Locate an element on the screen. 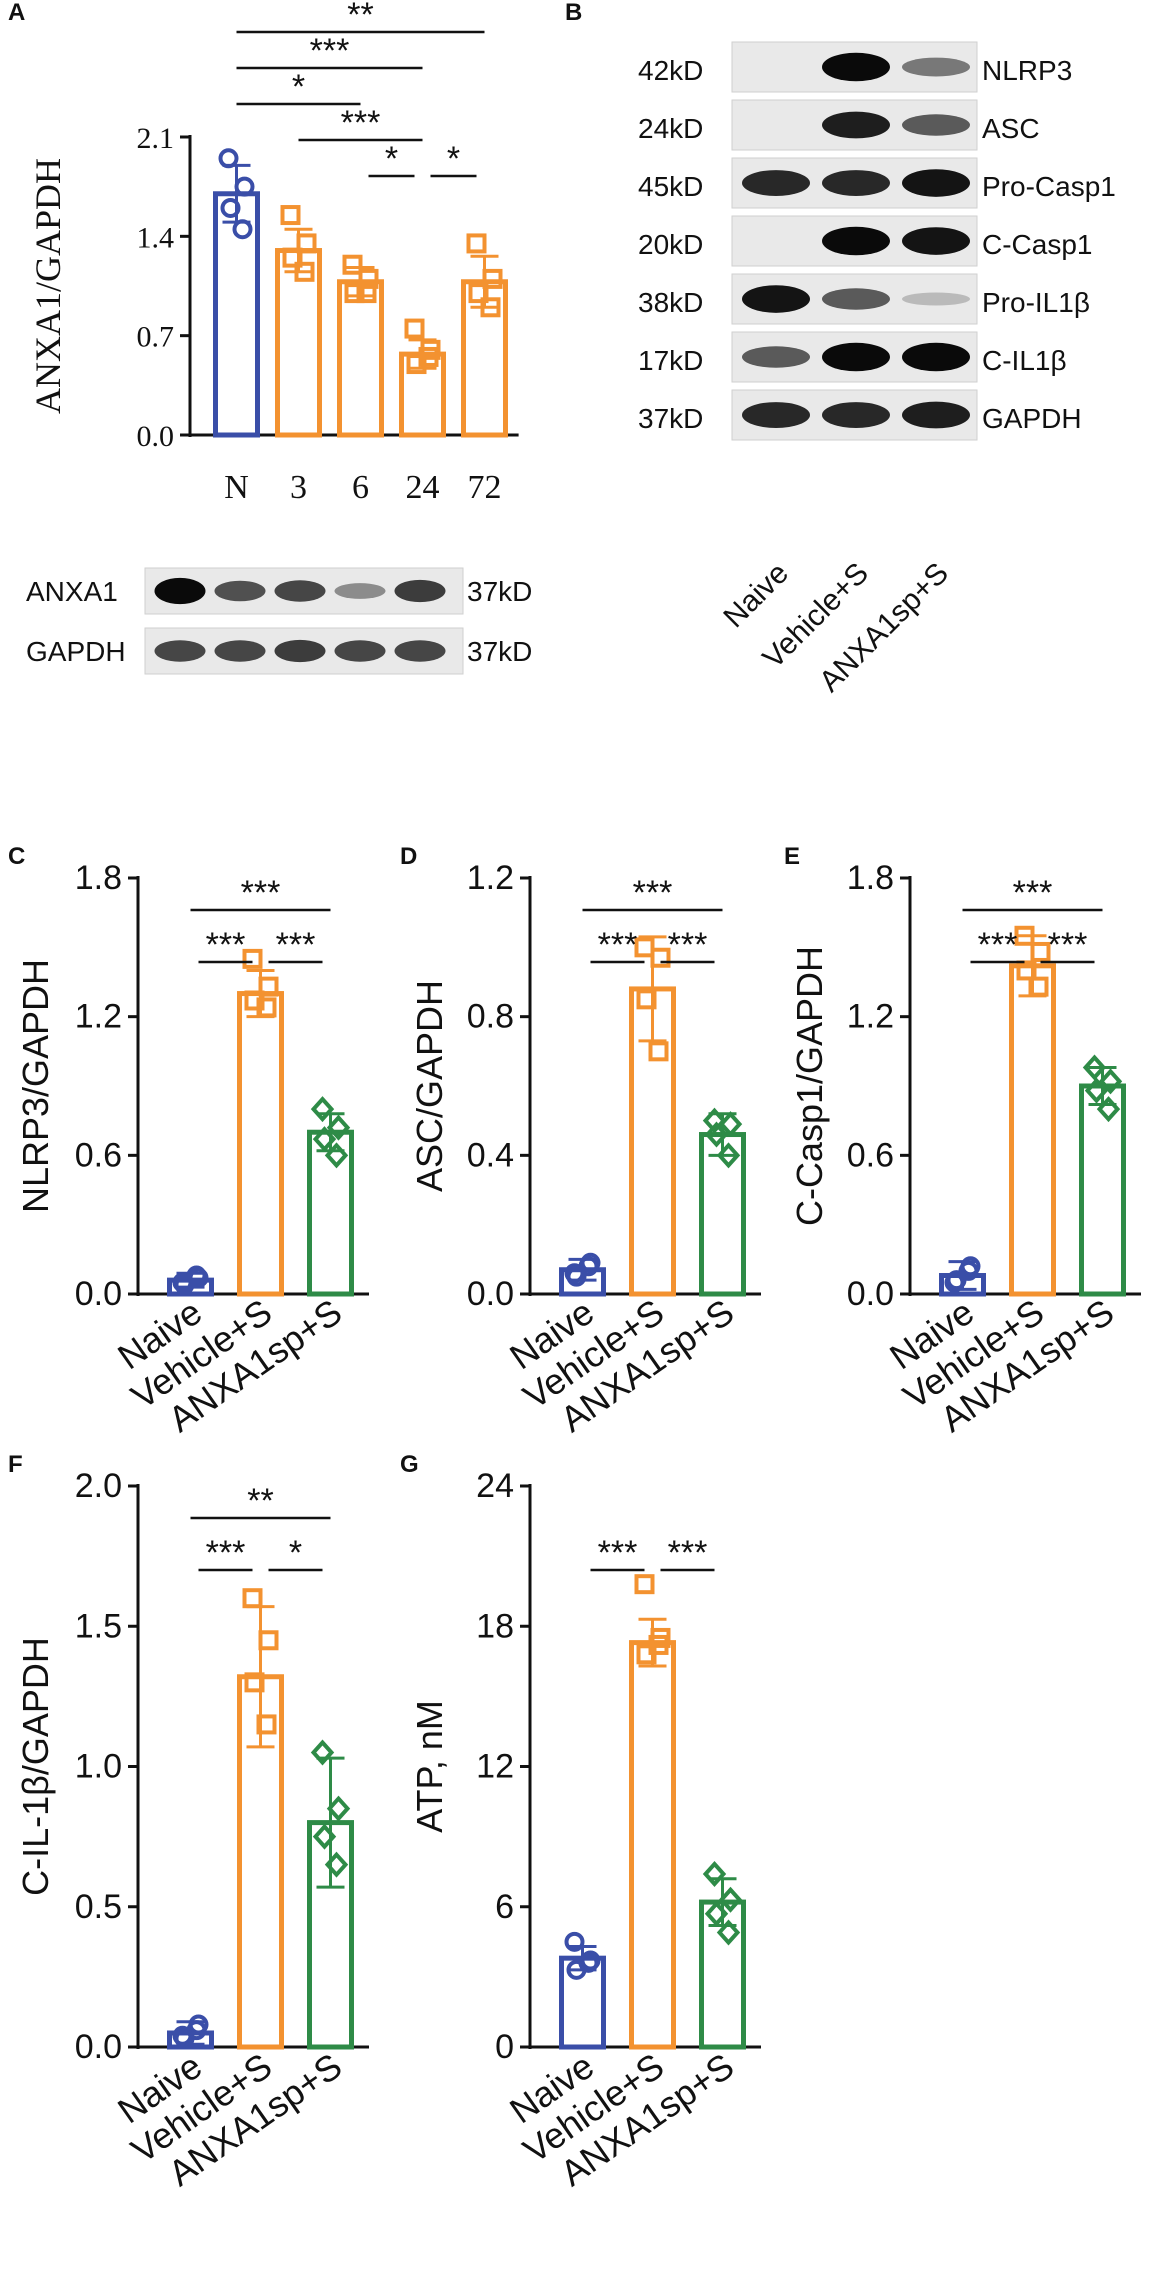 This screenshot has height=2291, width=1162. panel-label-c: C is located at coordinates (16, 856).